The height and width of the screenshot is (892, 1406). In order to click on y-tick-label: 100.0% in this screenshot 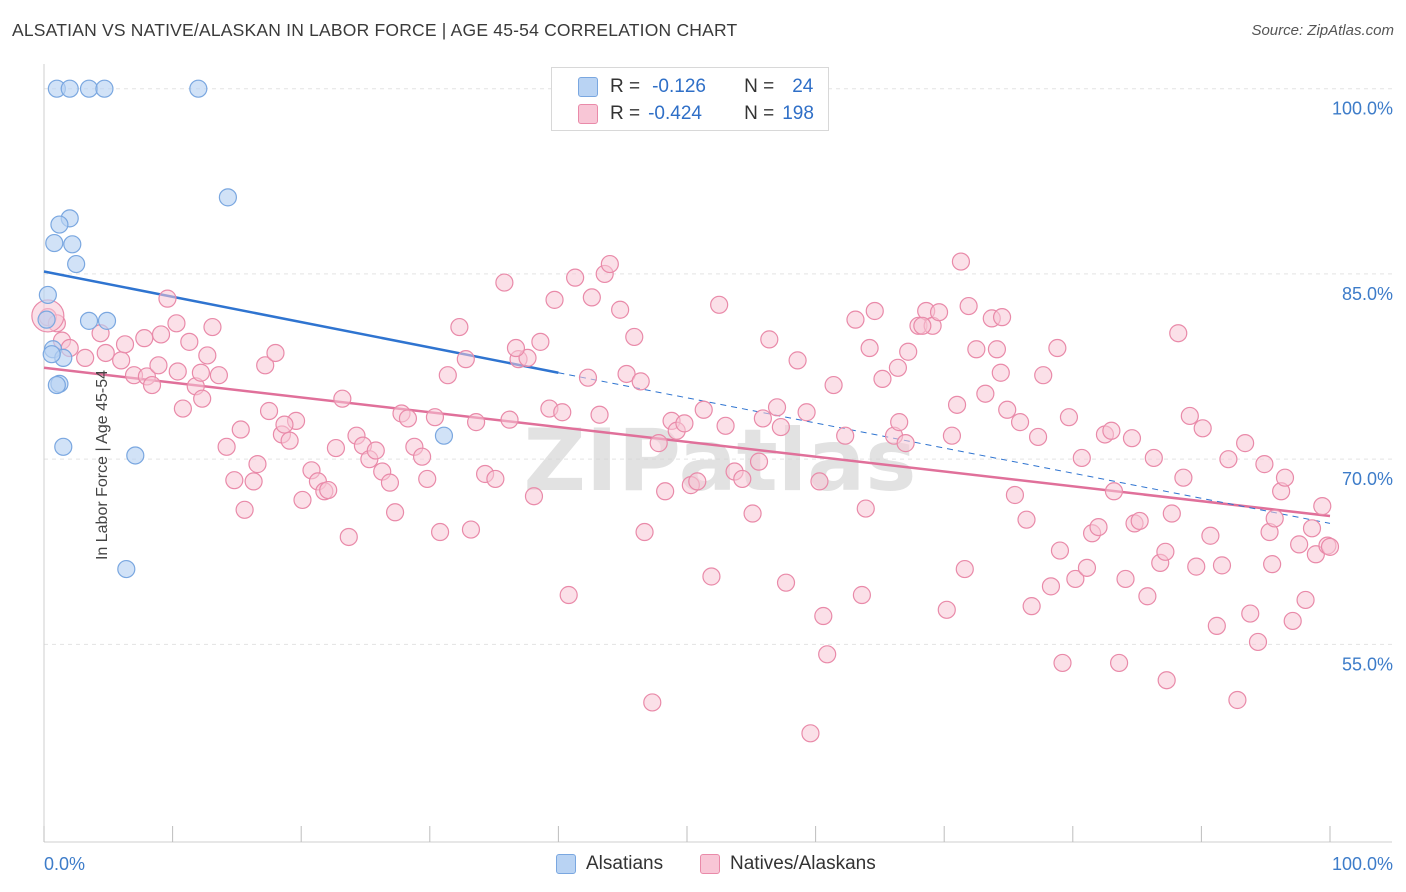, I will do `click(1362, 109)`.